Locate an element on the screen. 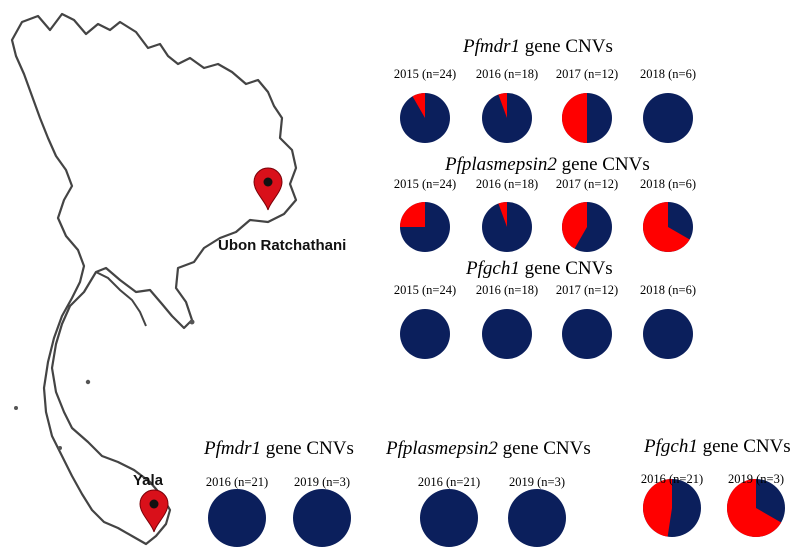  yala-pfplasmepsin2-title: Pfplasmepsin2 gene CNVs is located at coordinates (488, 449).